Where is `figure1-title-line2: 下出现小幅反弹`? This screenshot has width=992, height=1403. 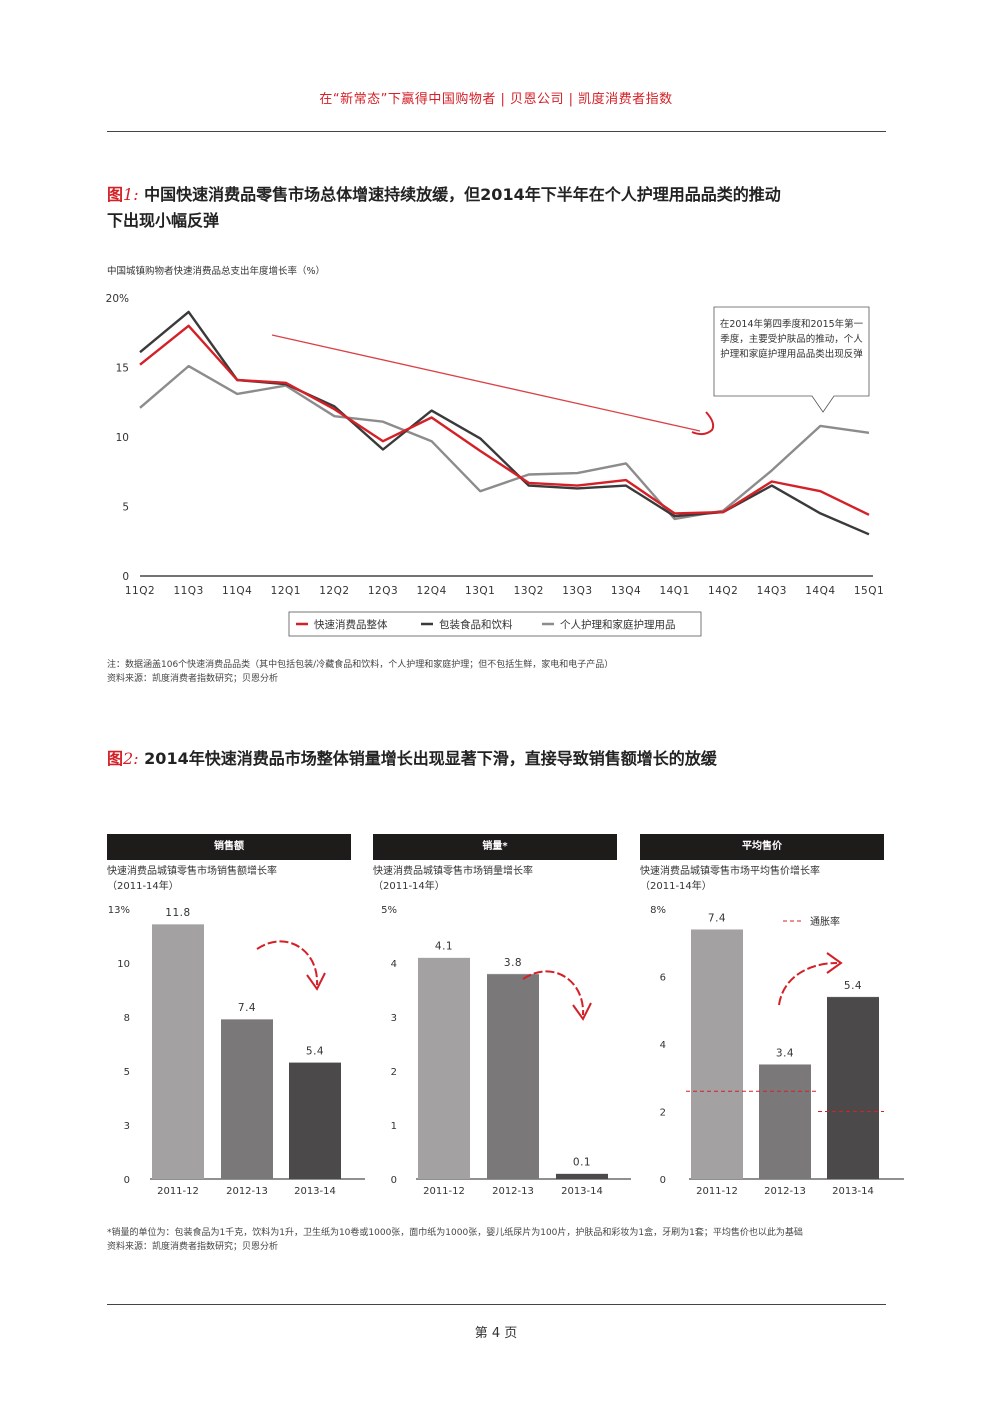
figure1-title-line2: 下出现小幅反弹 is located at coordinates (163, 220).